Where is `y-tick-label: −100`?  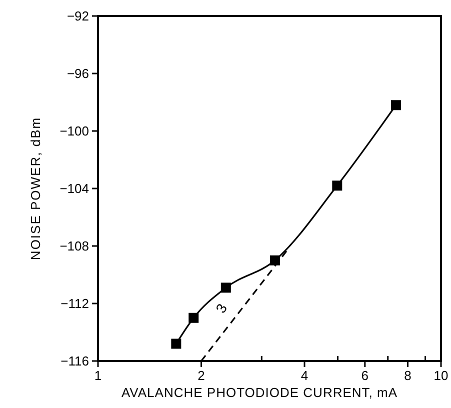 y-tick-label: −100 is located at coordinates (74, 131).